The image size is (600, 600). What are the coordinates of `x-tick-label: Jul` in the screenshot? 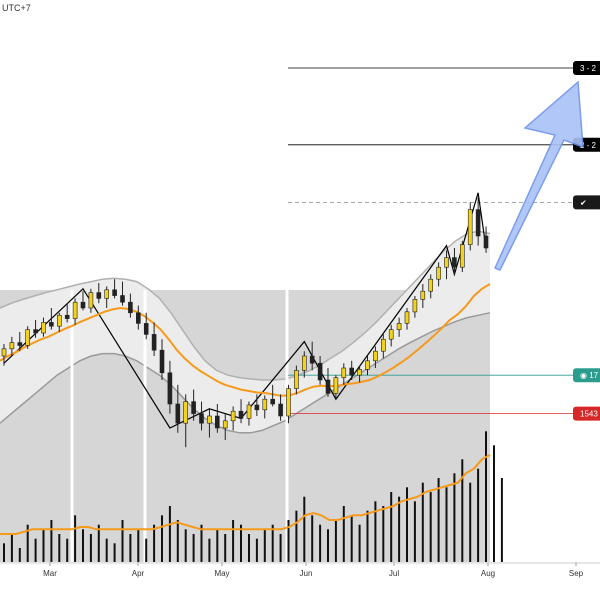 It's located at (394, 573).